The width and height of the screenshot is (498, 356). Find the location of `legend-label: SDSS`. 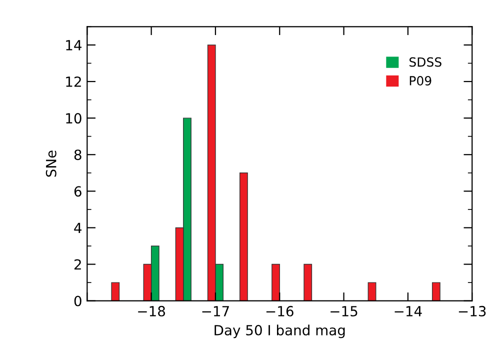

legend-label: SDSS is located at coordinates (425, 62).